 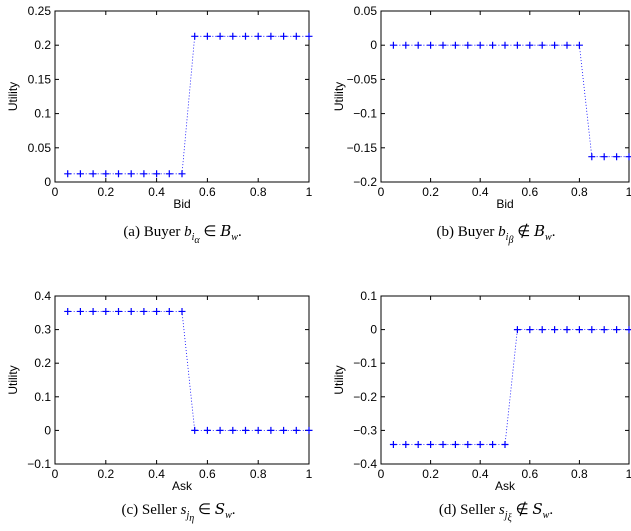 I want to click on caption-c-relation: ∈, so click(x=204, y=510).